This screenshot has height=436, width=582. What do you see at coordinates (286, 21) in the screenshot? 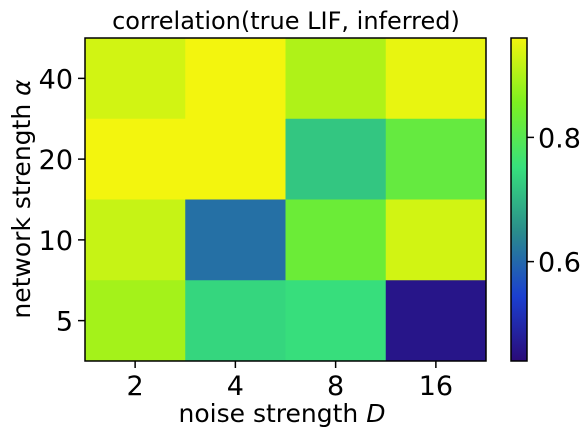
I see `chart-title: correlation(true LIF, inferred)` at bounding box center [286, 21].